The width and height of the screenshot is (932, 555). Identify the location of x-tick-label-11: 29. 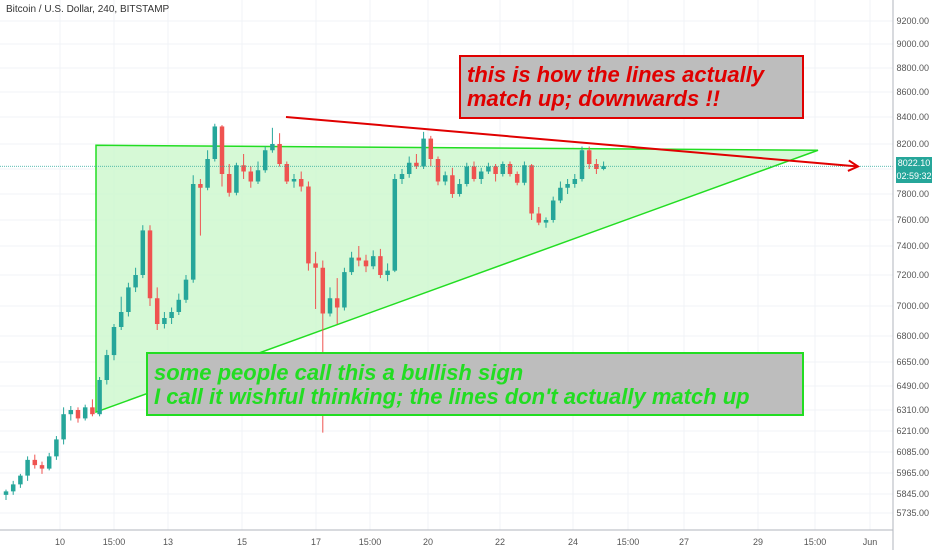
(758, 542).